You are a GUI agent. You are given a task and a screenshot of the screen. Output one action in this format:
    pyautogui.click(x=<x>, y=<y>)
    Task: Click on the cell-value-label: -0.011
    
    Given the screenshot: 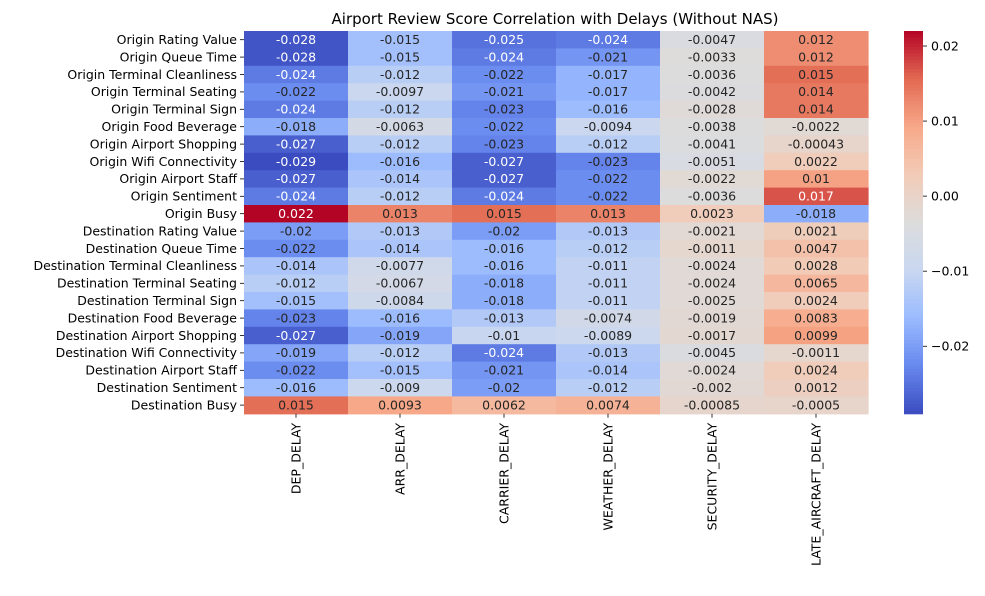 What is the action you would take?
    pyautogui.click(x=608, y=283)
    